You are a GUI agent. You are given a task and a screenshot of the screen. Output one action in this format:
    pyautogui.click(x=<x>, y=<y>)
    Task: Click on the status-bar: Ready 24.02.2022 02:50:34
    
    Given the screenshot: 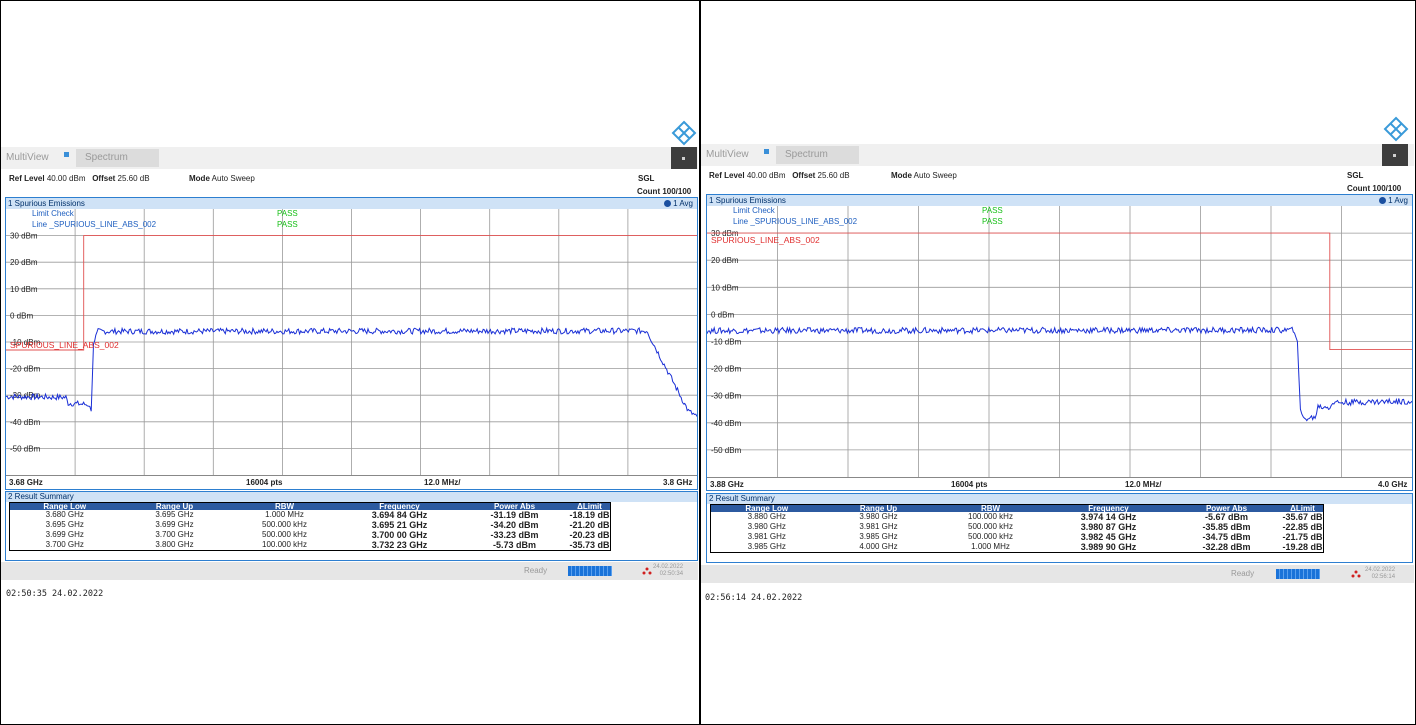 What is the action you would take?
    pyautogui.click(x=349, y=571)
    